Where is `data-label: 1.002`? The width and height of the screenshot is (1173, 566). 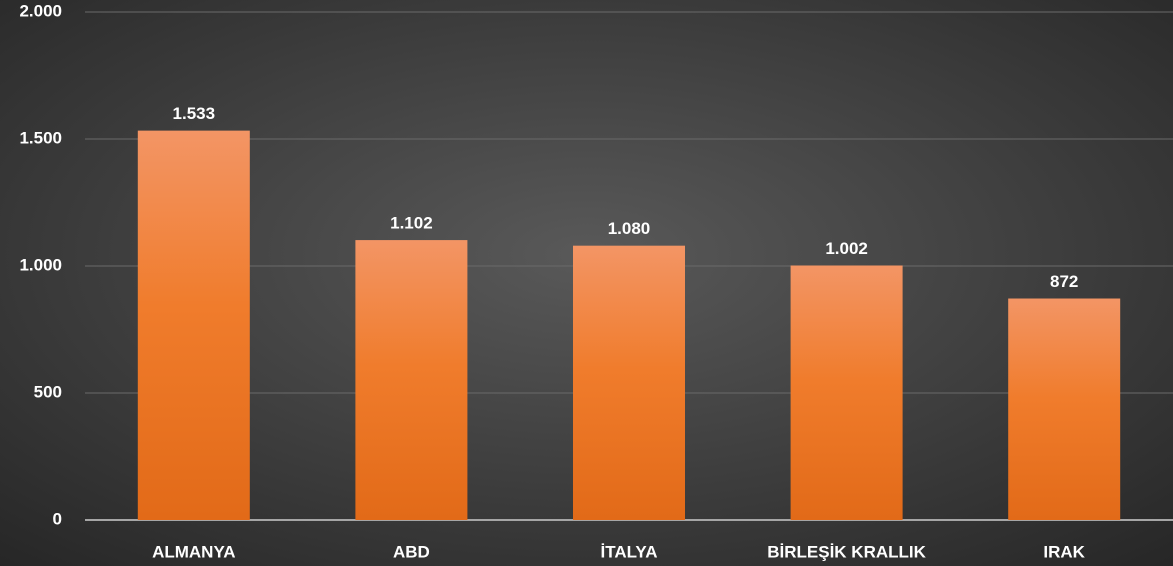
data-label: 1.002 is located at coordinates (846, 248).